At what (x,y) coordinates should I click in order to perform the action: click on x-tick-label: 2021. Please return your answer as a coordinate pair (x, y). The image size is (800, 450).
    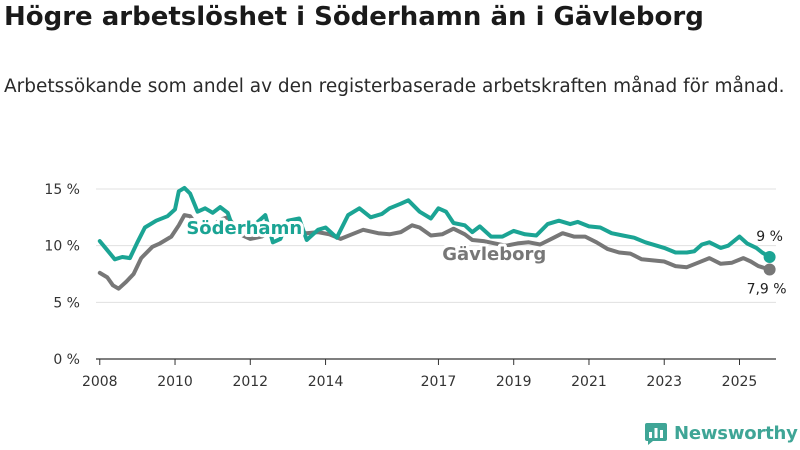
    Looking at the image, I should click on (589, 382).